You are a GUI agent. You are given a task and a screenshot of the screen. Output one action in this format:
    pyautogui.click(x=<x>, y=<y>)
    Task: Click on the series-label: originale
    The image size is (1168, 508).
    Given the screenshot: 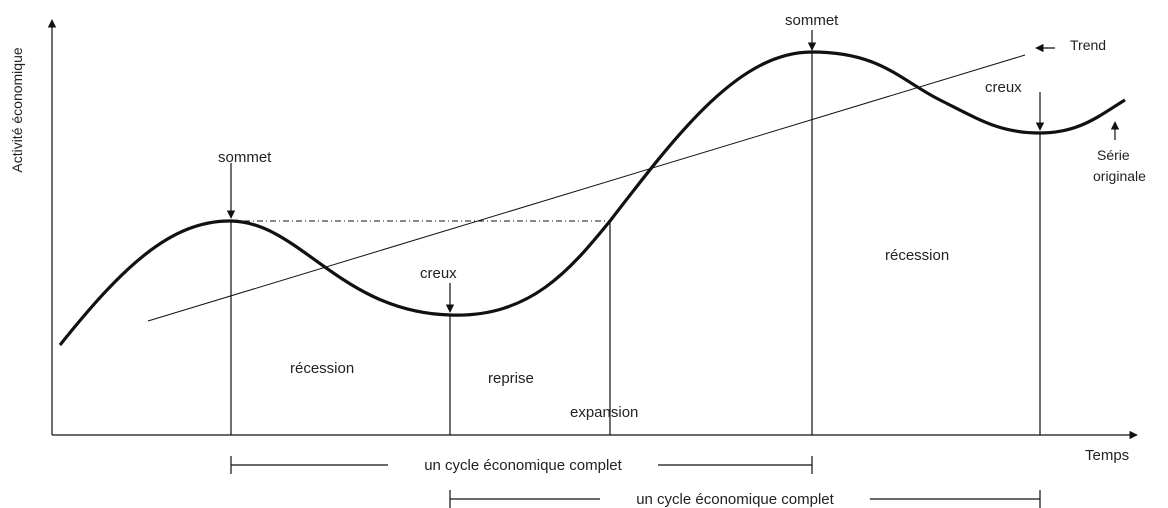 What is the action you would take?
    pyautogui.click(x=1119, y=176)
    